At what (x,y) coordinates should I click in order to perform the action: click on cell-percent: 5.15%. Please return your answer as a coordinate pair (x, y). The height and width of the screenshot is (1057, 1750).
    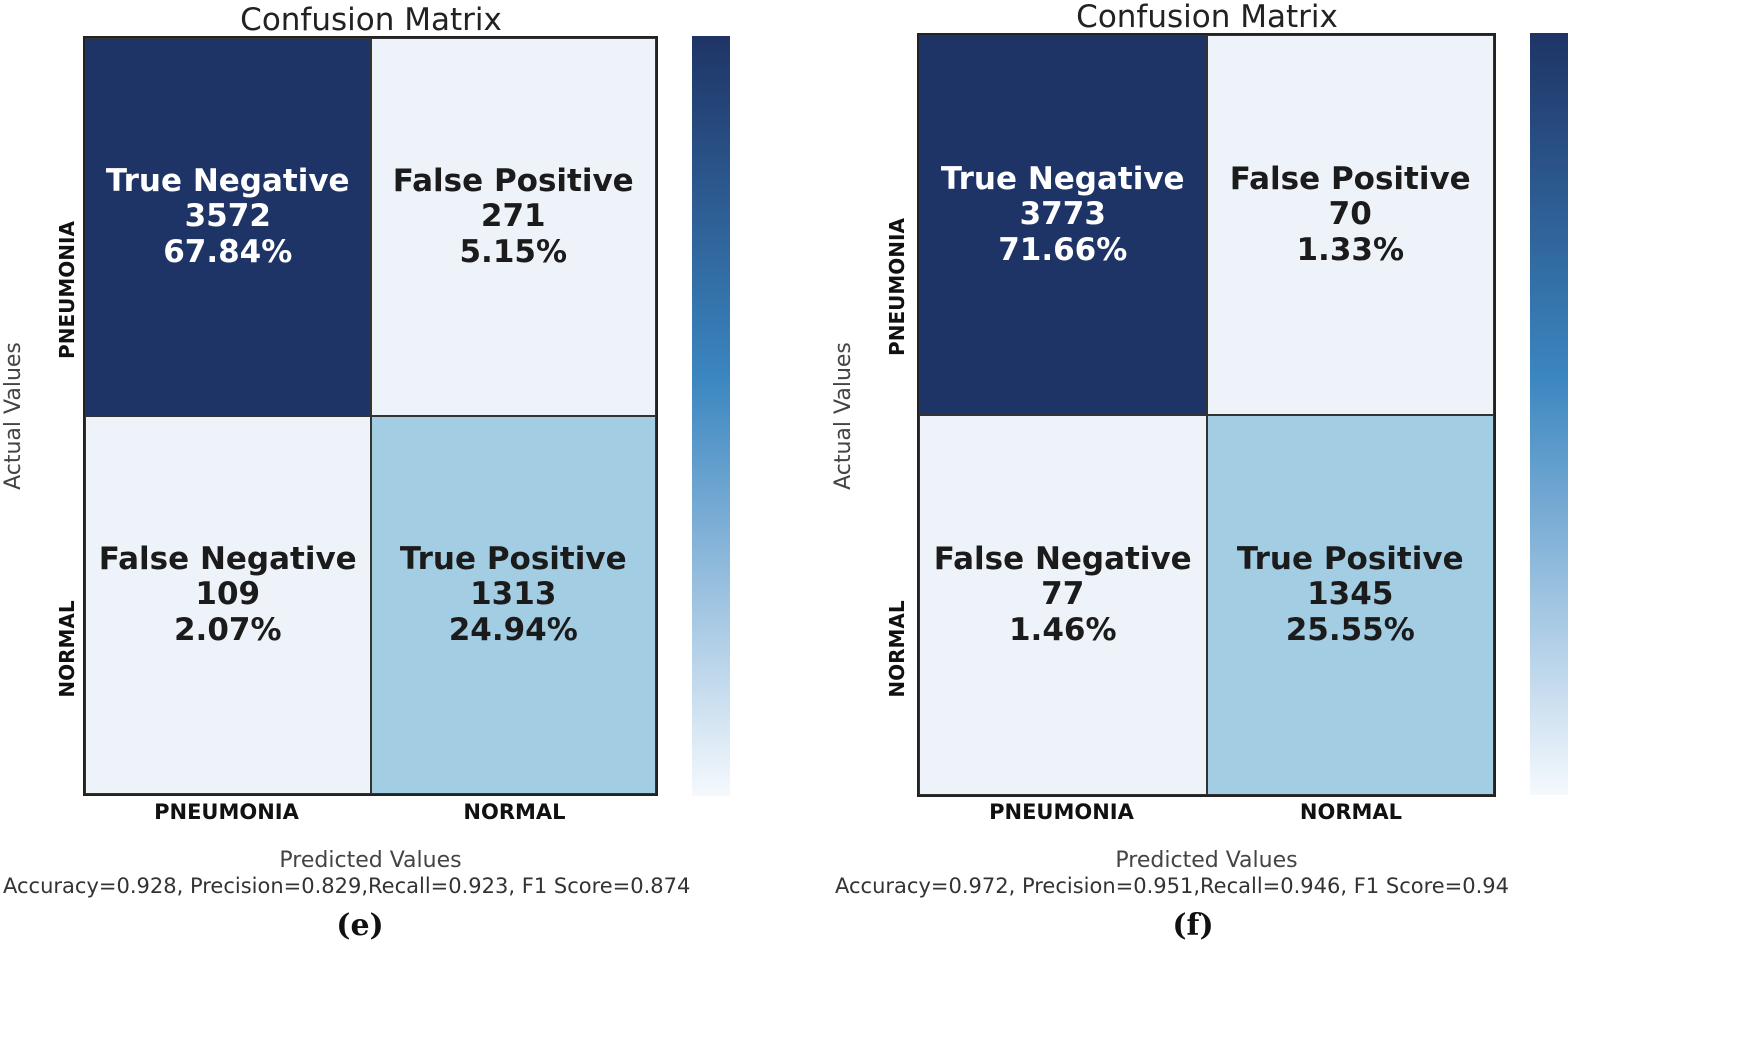
    Looking at the image, I should click on (513, 251).